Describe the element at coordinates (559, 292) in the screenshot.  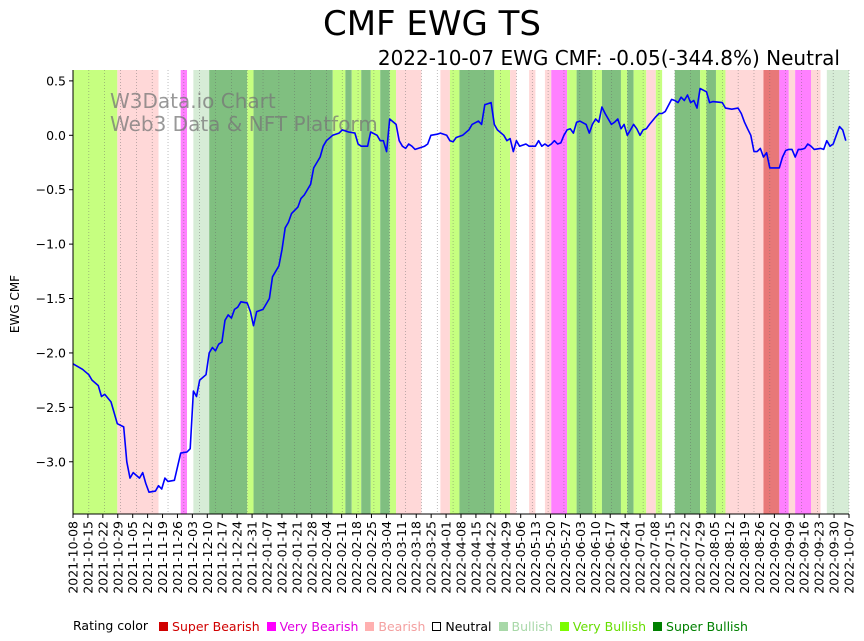
I see `band-very-bearish` at that location.